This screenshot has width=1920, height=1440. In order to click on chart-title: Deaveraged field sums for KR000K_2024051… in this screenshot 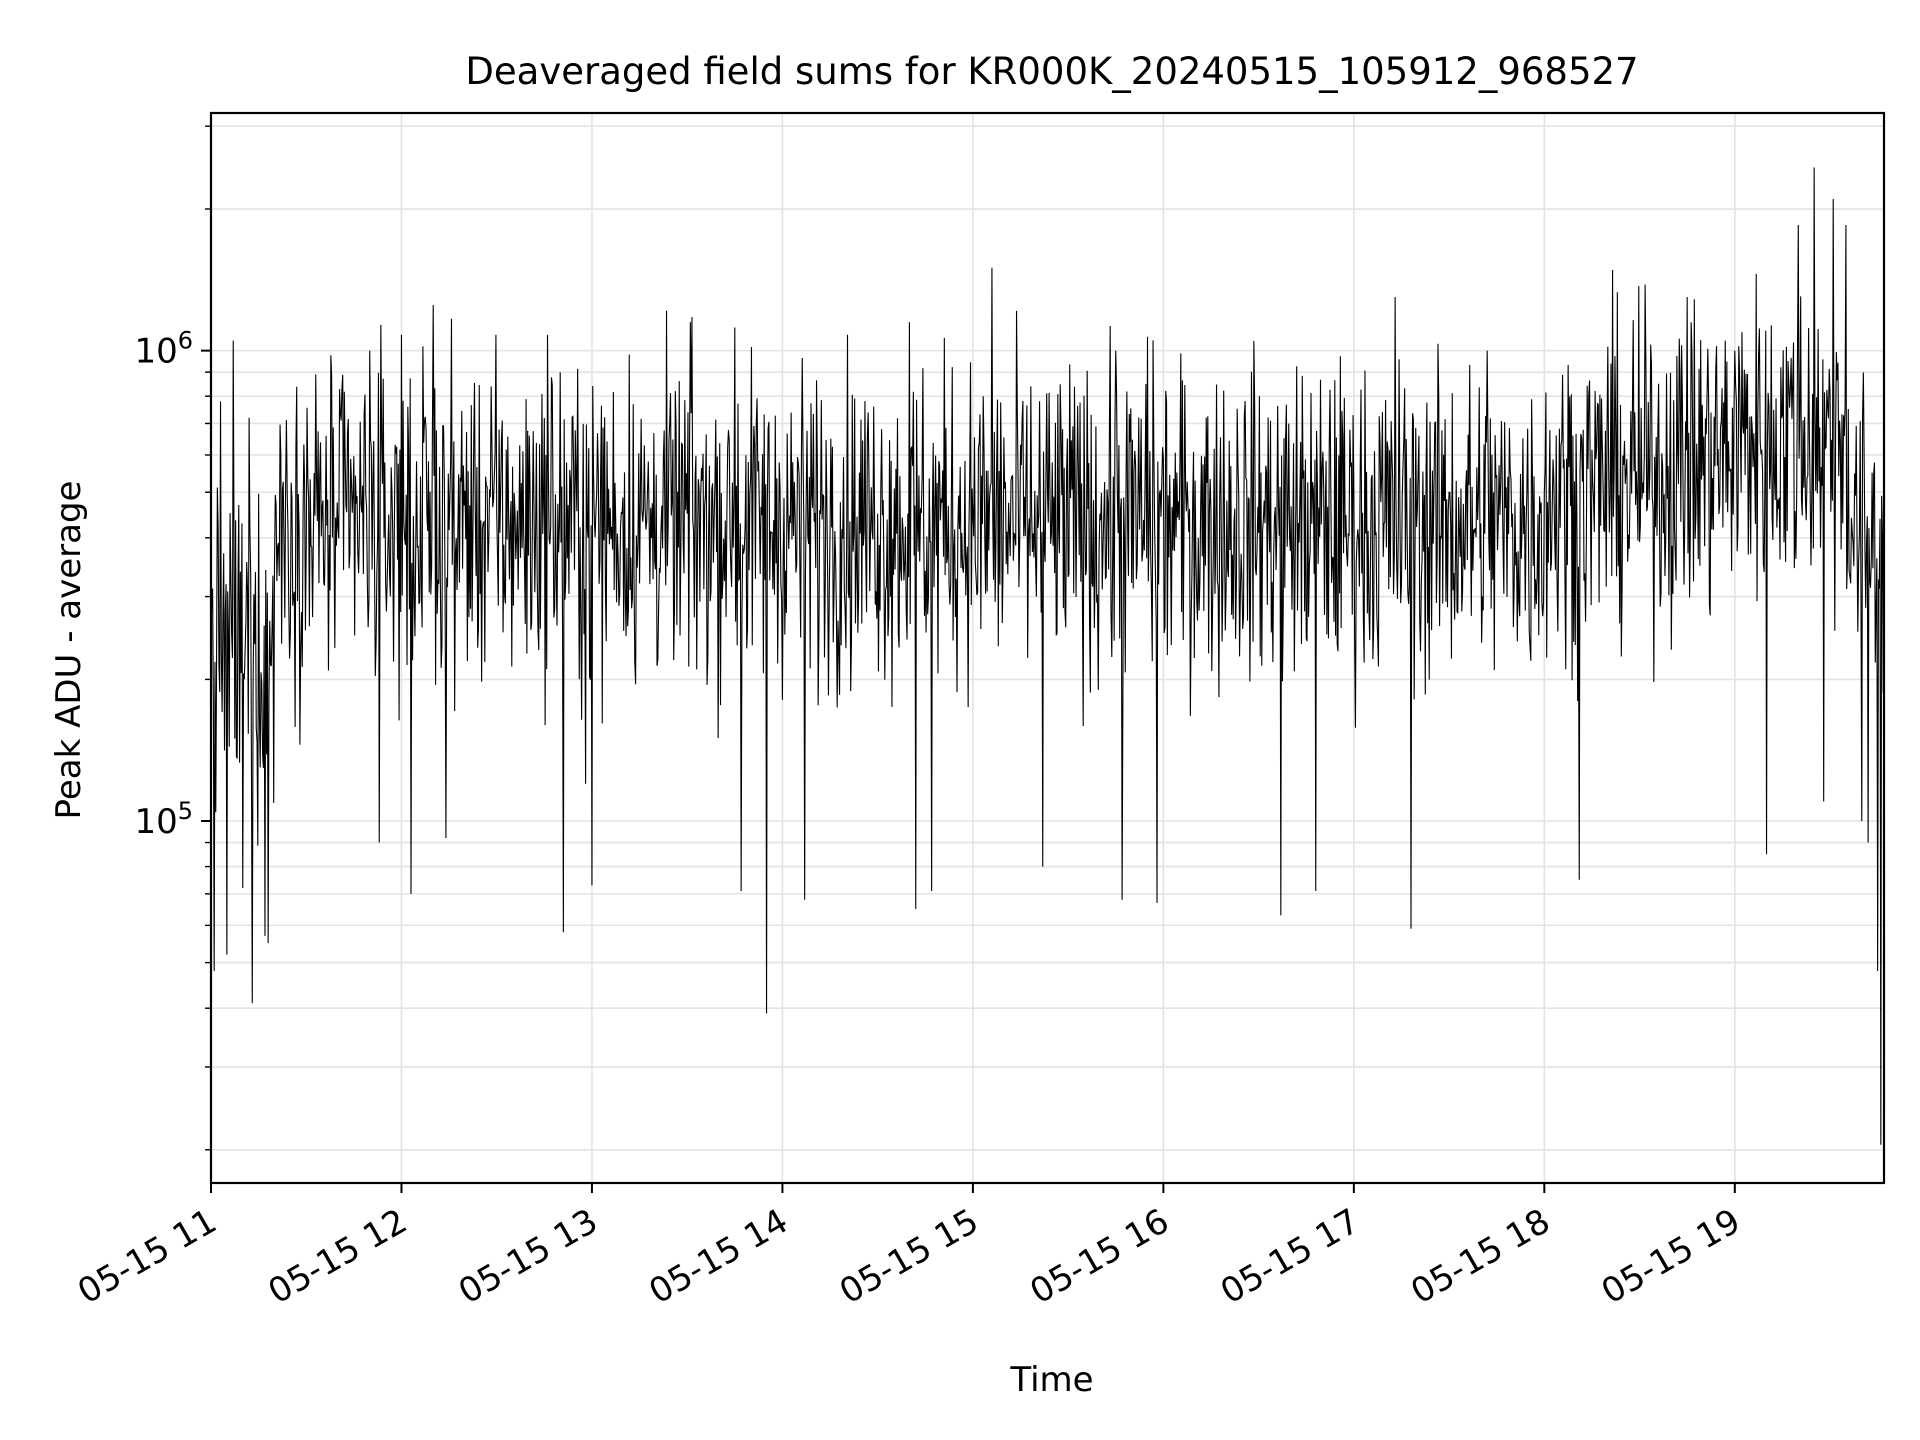, I will do `click(1051, 71)`.